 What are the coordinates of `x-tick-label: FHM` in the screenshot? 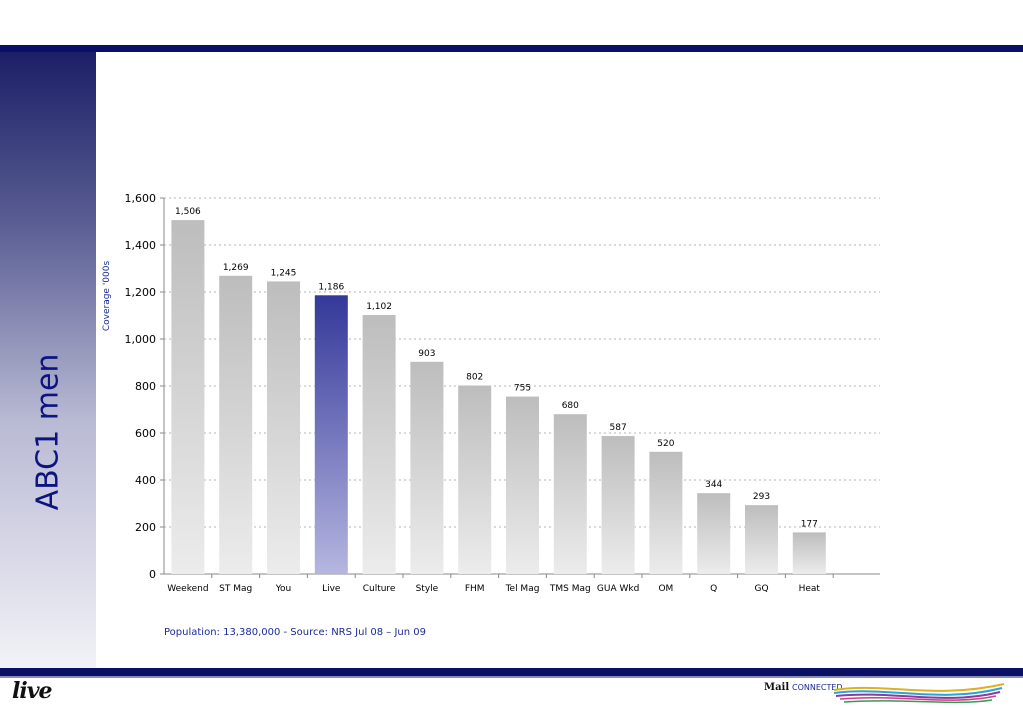 It's located at (475, 589).